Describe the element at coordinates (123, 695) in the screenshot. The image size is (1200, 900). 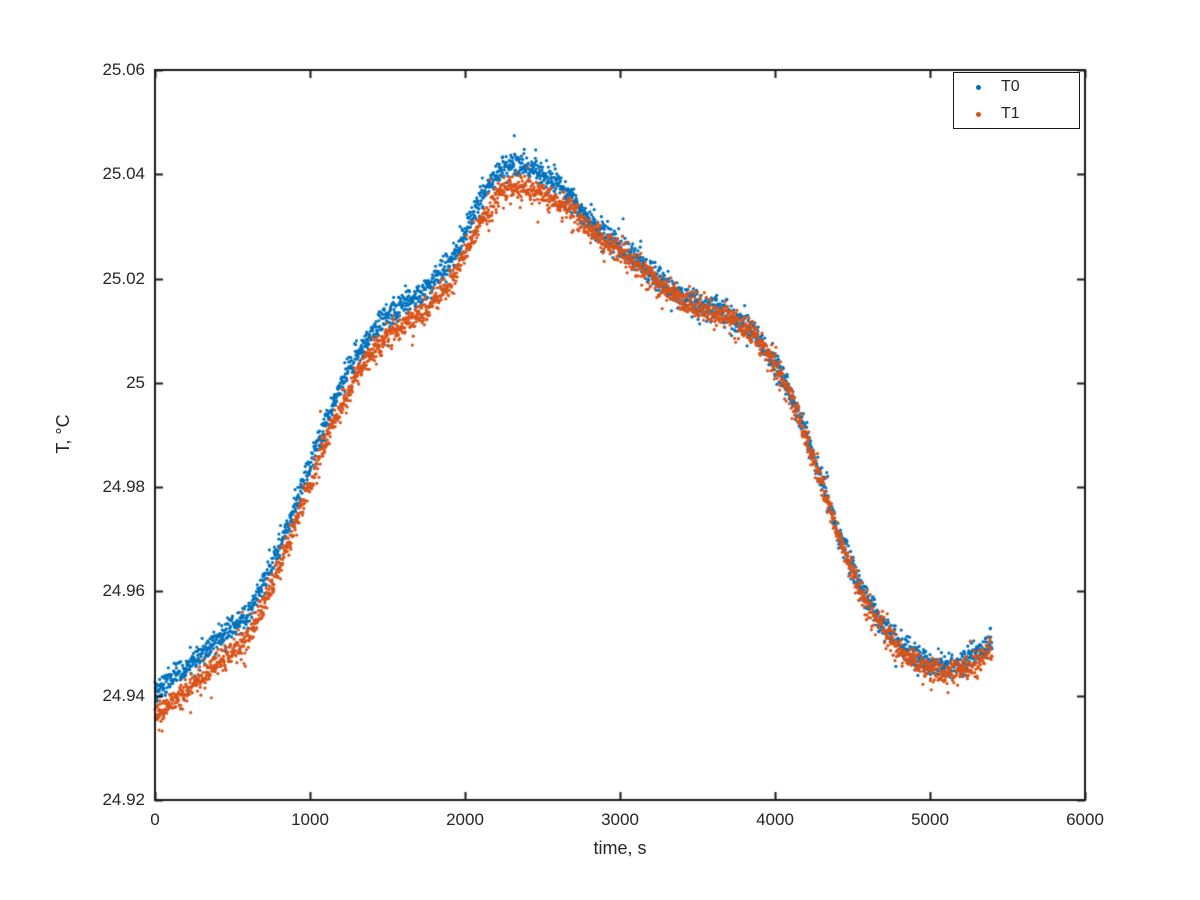
I see `y-tick-label: 24.94` at that location.